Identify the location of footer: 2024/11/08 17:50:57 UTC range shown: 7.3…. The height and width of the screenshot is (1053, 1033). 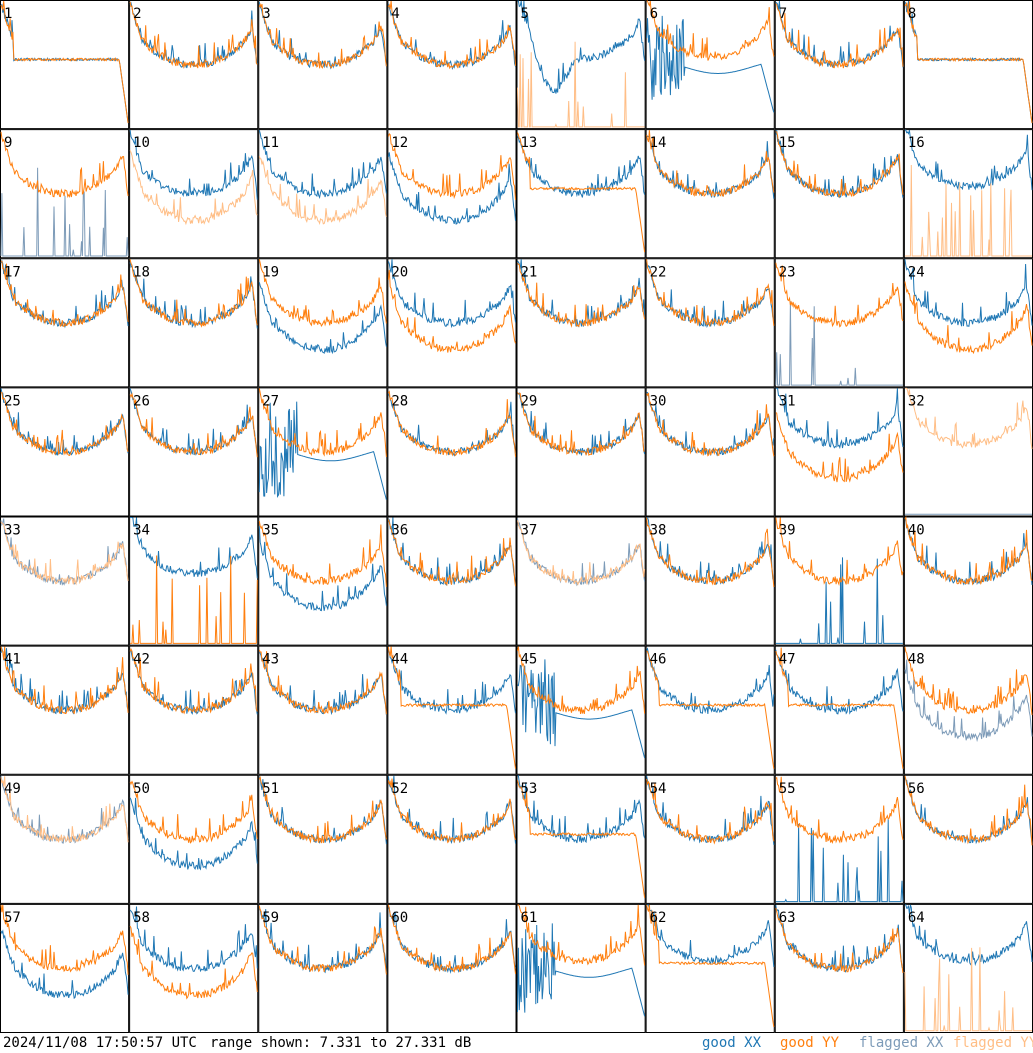
(516, 1043).